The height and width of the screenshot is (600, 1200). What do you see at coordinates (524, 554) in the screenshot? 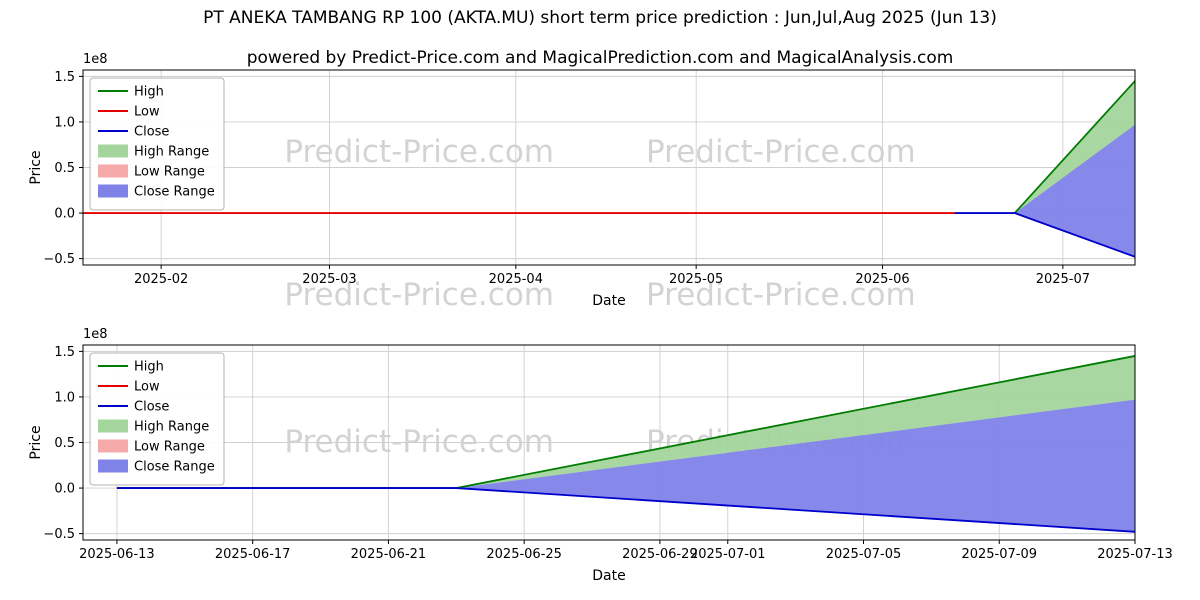
I see `x-tick-label: 2025-06-25` at bounding box center [524, 554].